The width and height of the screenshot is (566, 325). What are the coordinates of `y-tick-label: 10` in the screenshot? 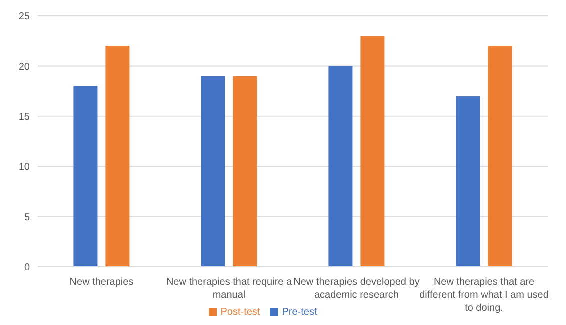 It's located at (24, 168).